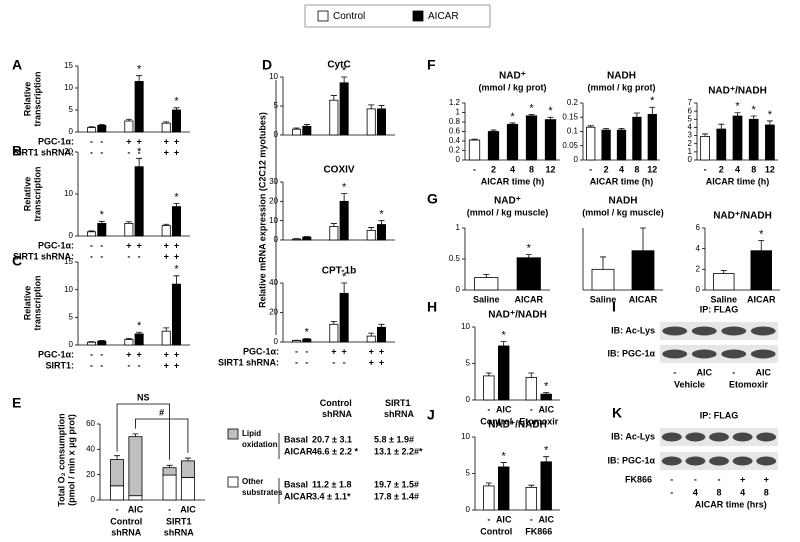 The image size is (800, 542). Describe the element at coordinates (531, 519) in the screenshot. I see `x-tick-label: -` at that location.